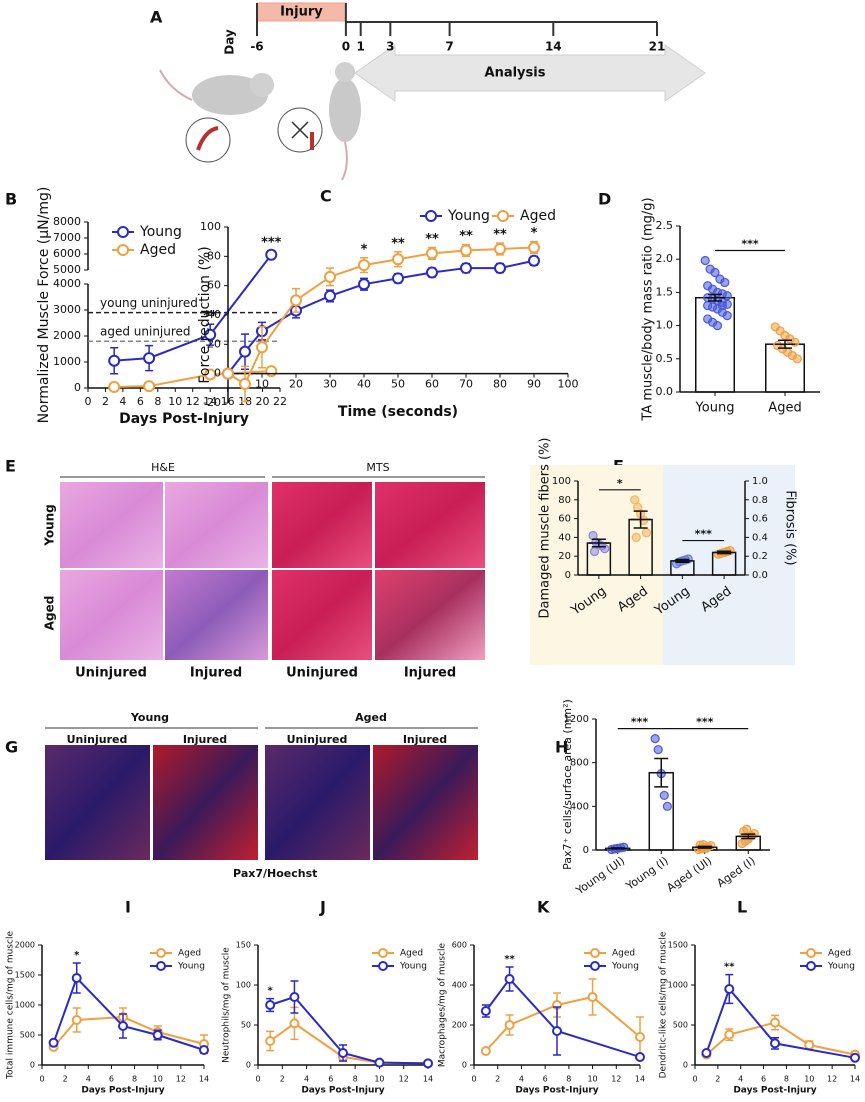  Describe the element at coordinates (545, 528) in the screenshot. I see `y-axis-label: Damaged muscle fibers (%)` at that location.